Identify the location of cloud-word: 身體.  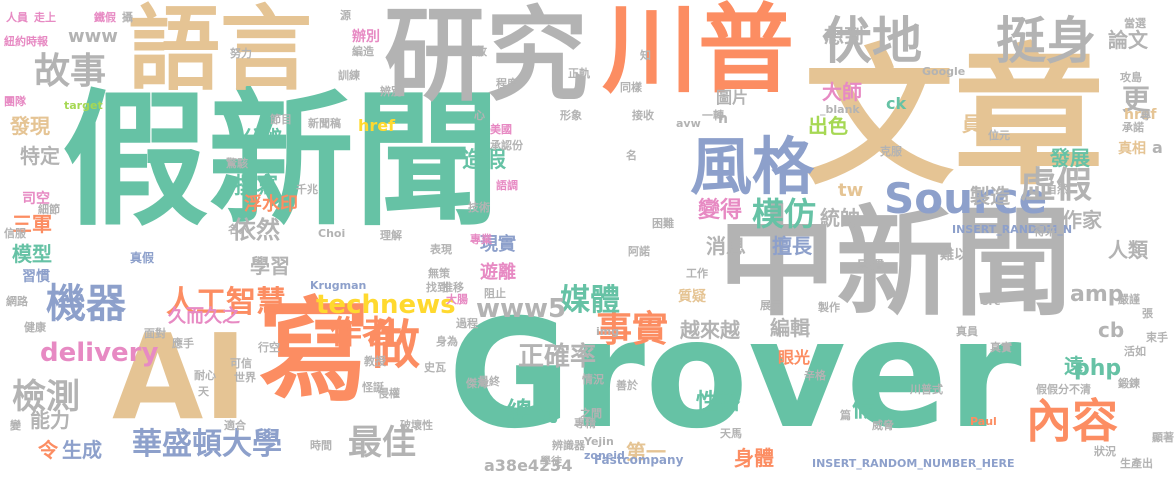
(754, 458).